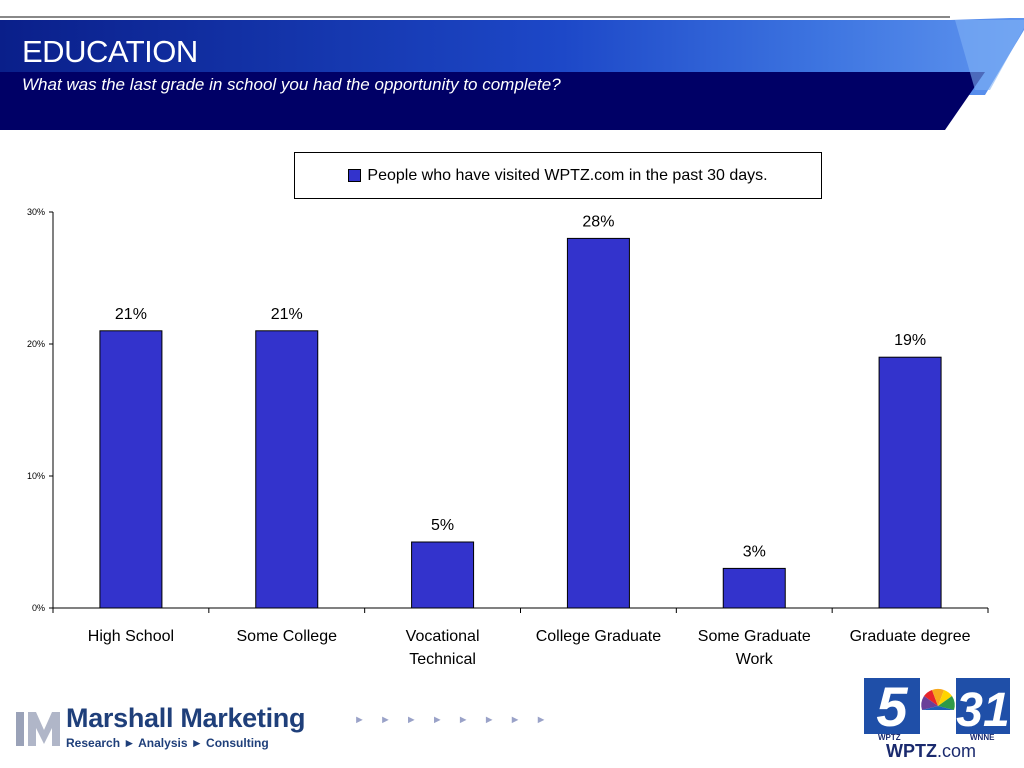 This screenshot has height=768, width=1024. I want to click on data-label: 28%, so click(598, 221).